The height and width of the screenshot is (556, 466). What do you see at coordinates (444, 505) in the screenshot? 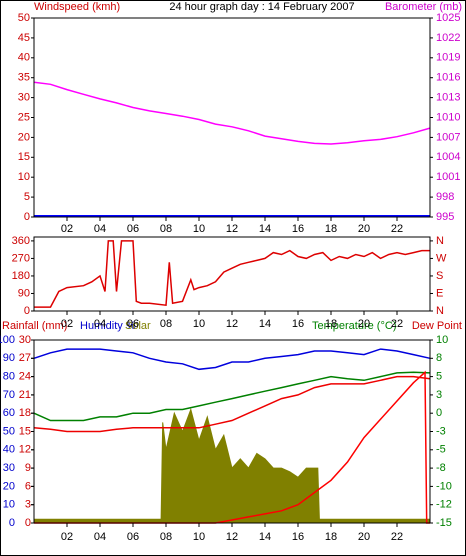
I see `y2-tick-label: -12` at bounding box center [444, 505].